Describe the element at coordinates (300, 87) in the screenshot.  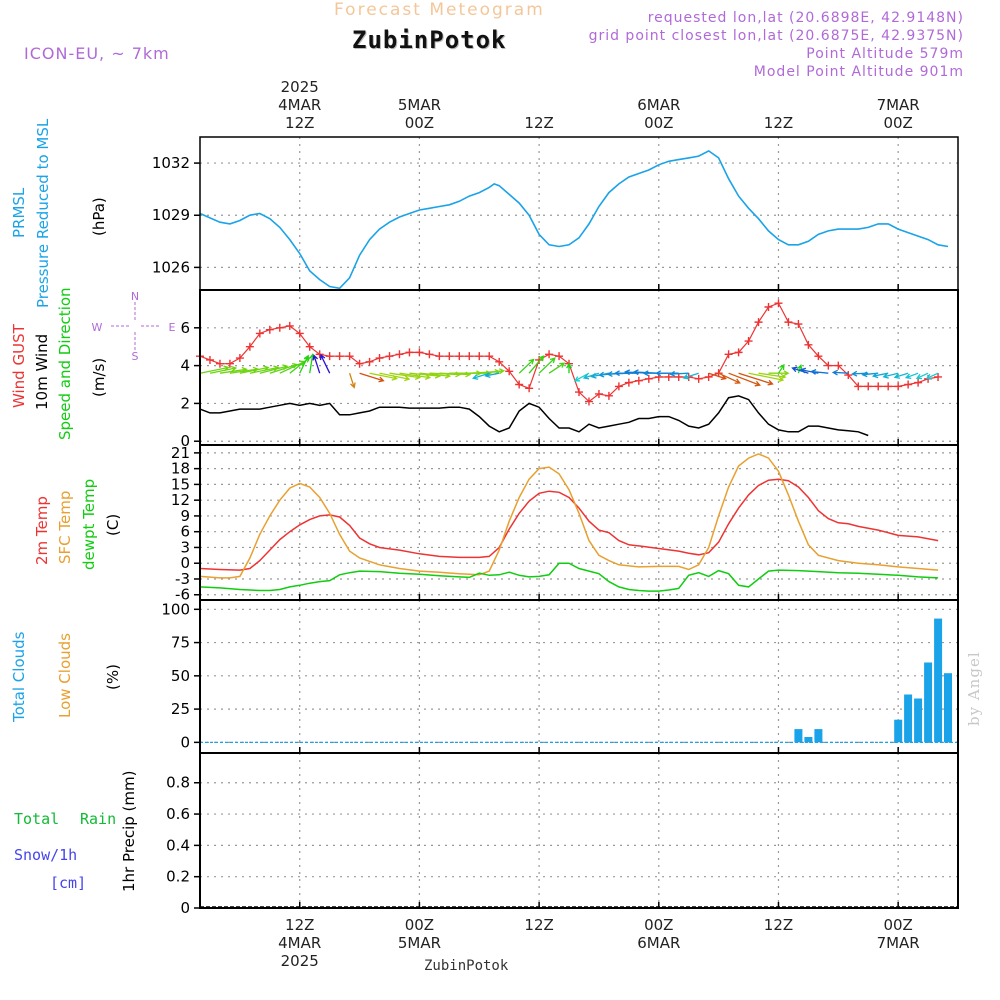
I see `top-time-label: 2025` at that location.